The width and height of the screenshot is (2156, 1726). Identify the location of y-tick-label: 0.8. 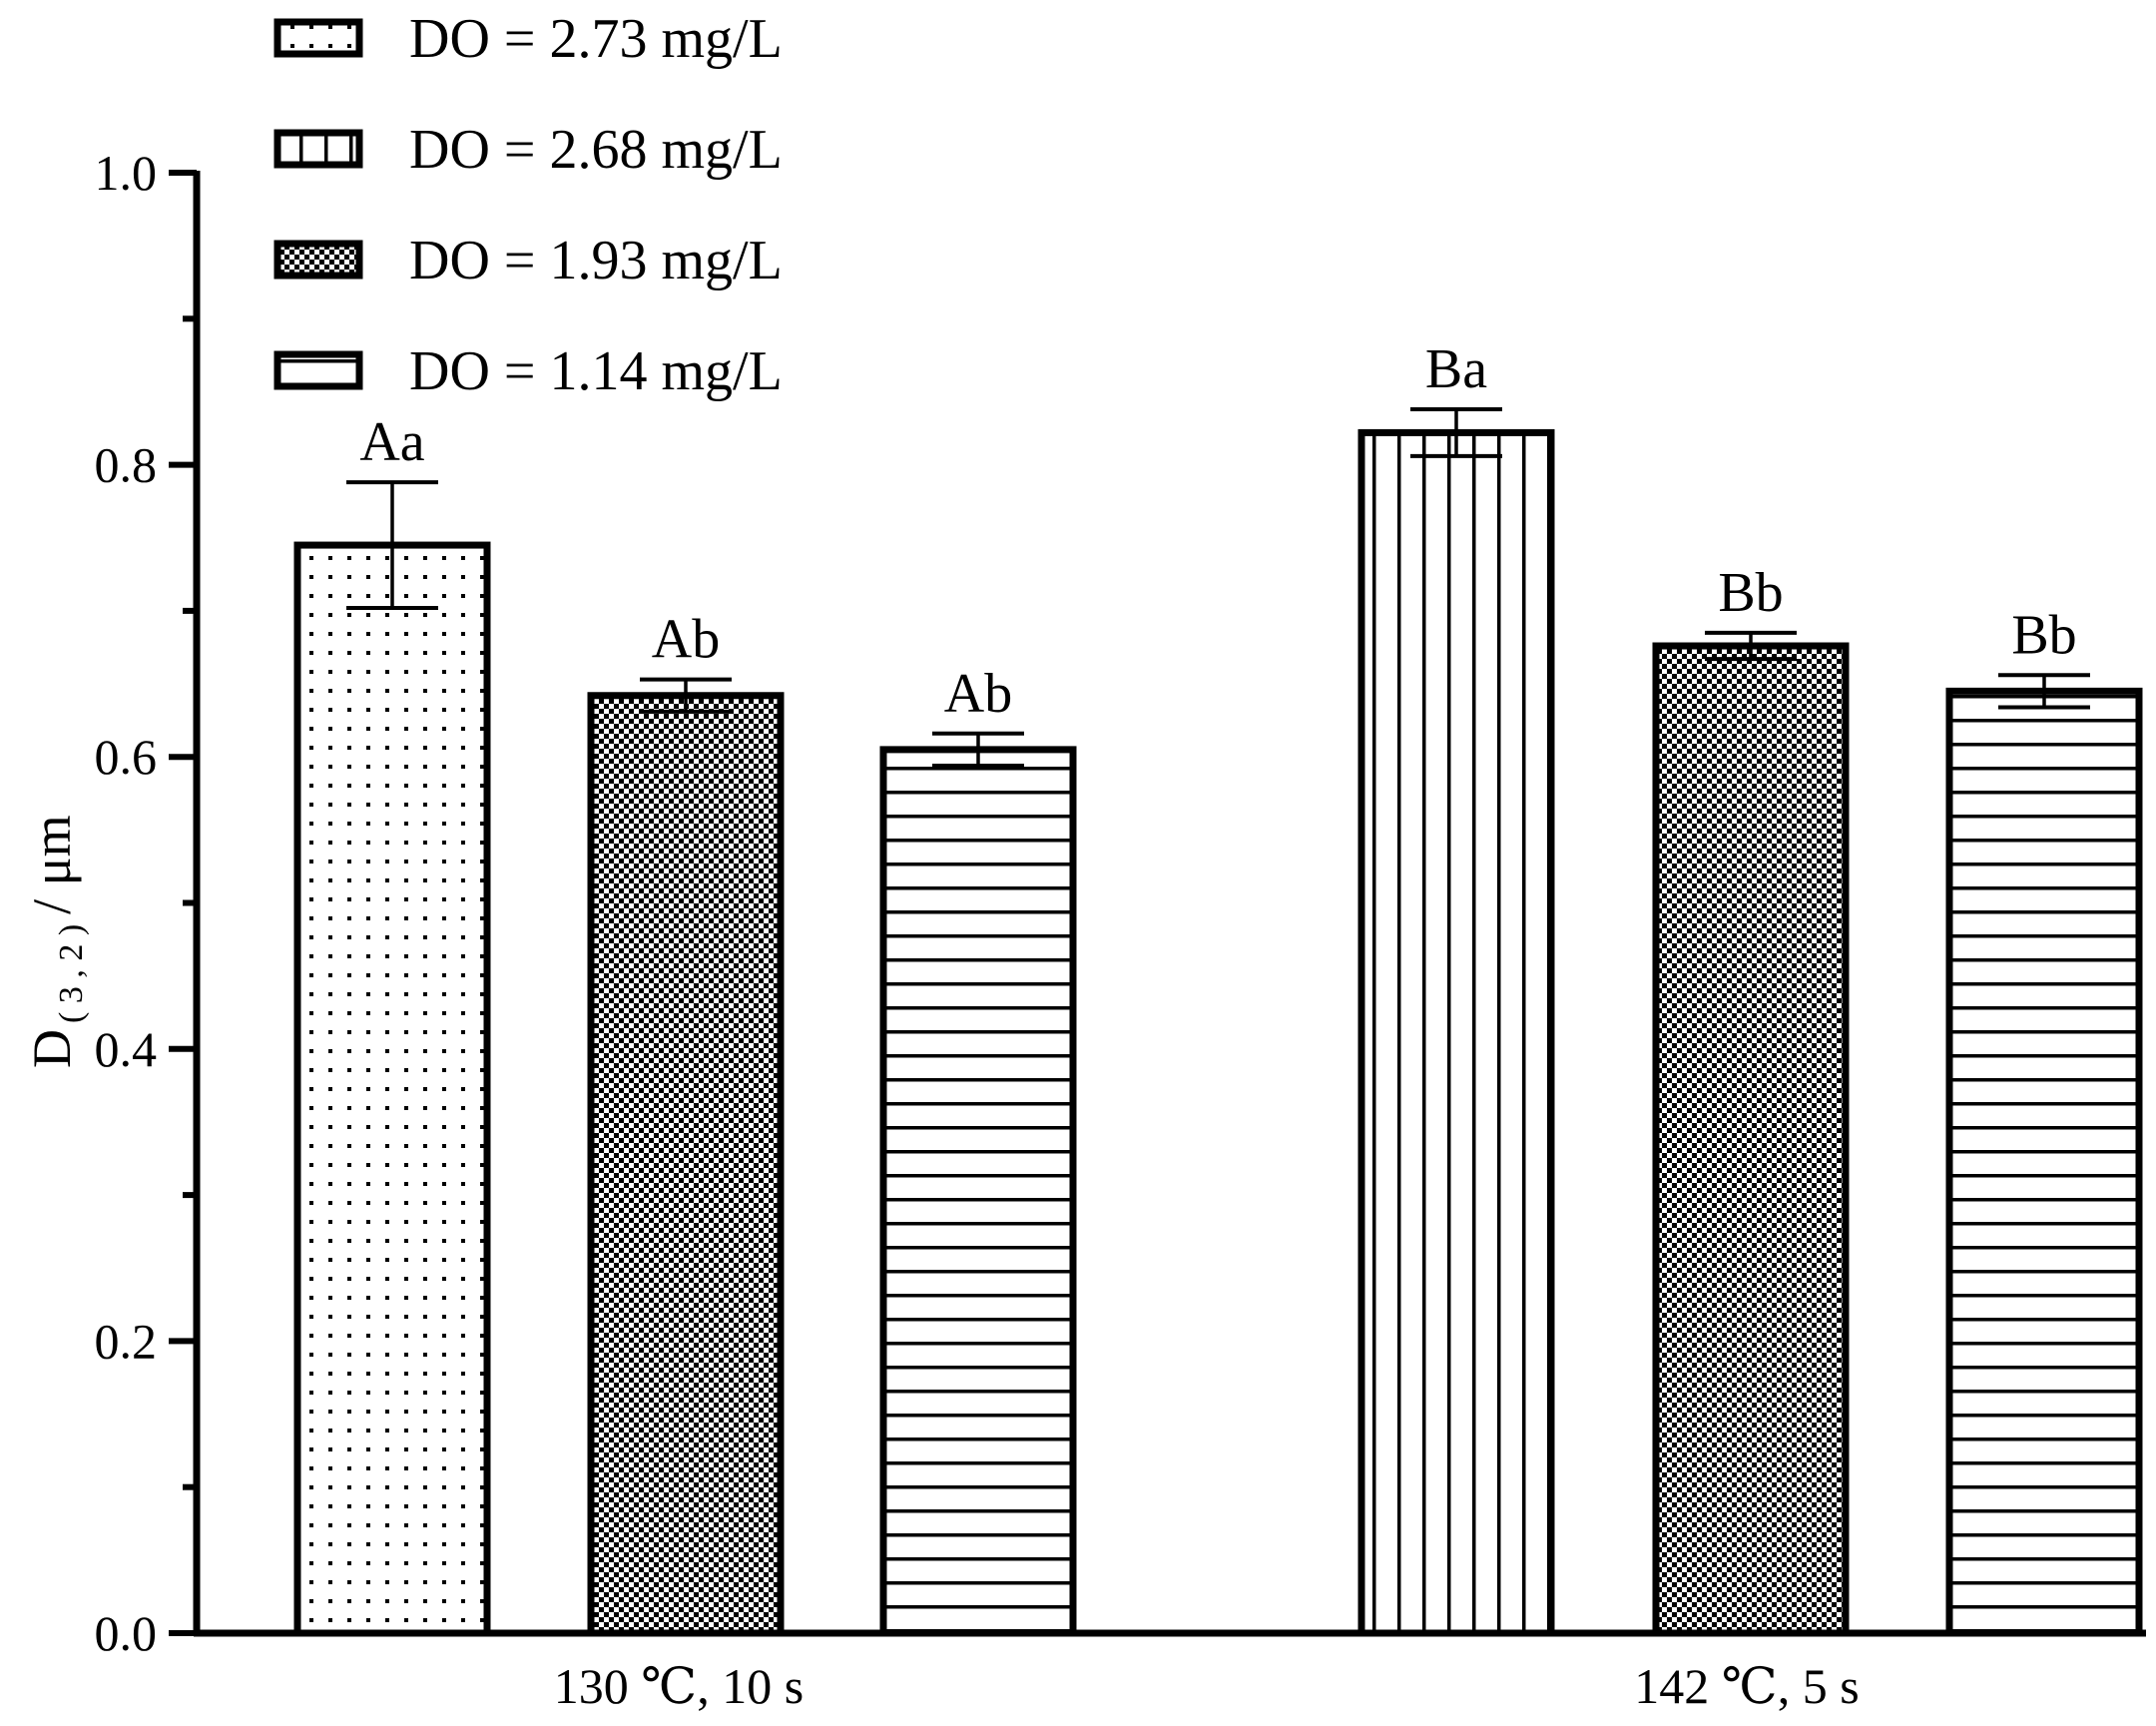
(126, 465).